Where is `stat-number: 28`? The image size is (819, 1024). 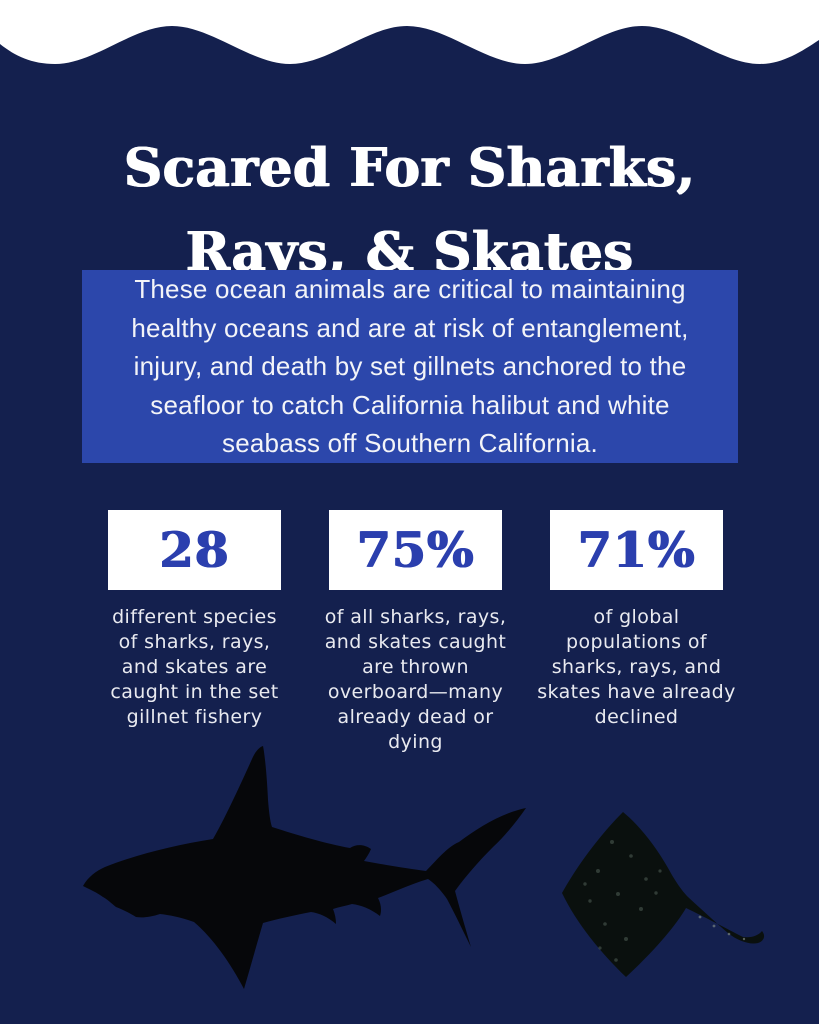
stat-number: 28 is located at coordinates (194, 550).